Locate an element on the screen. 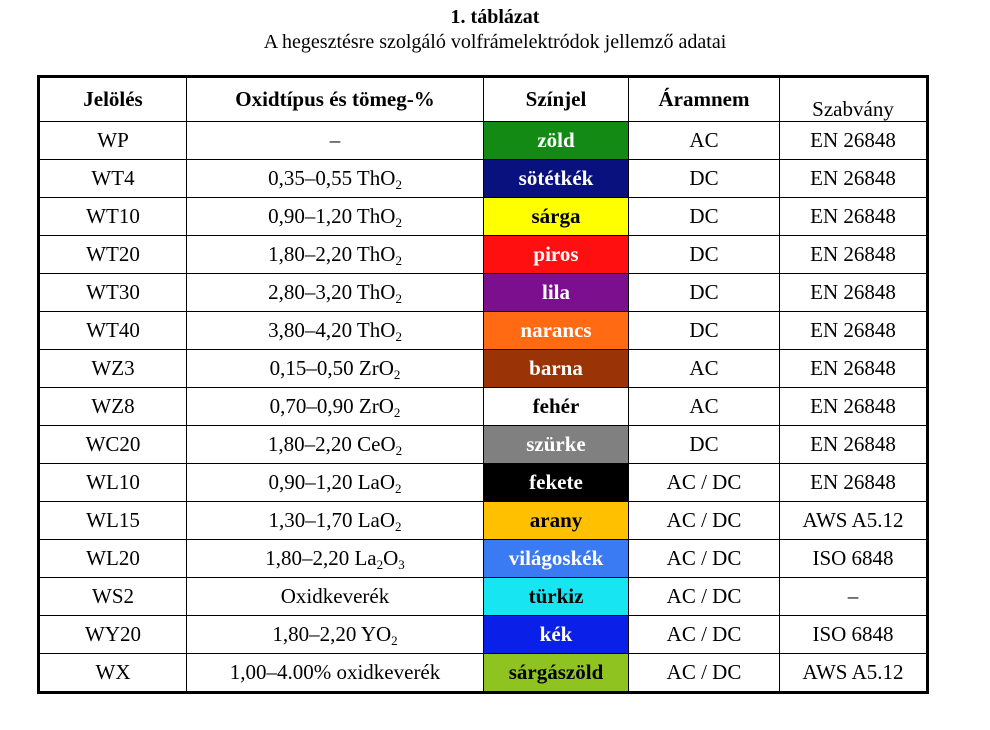  color-label: barna is located at coordinates (556, 368).